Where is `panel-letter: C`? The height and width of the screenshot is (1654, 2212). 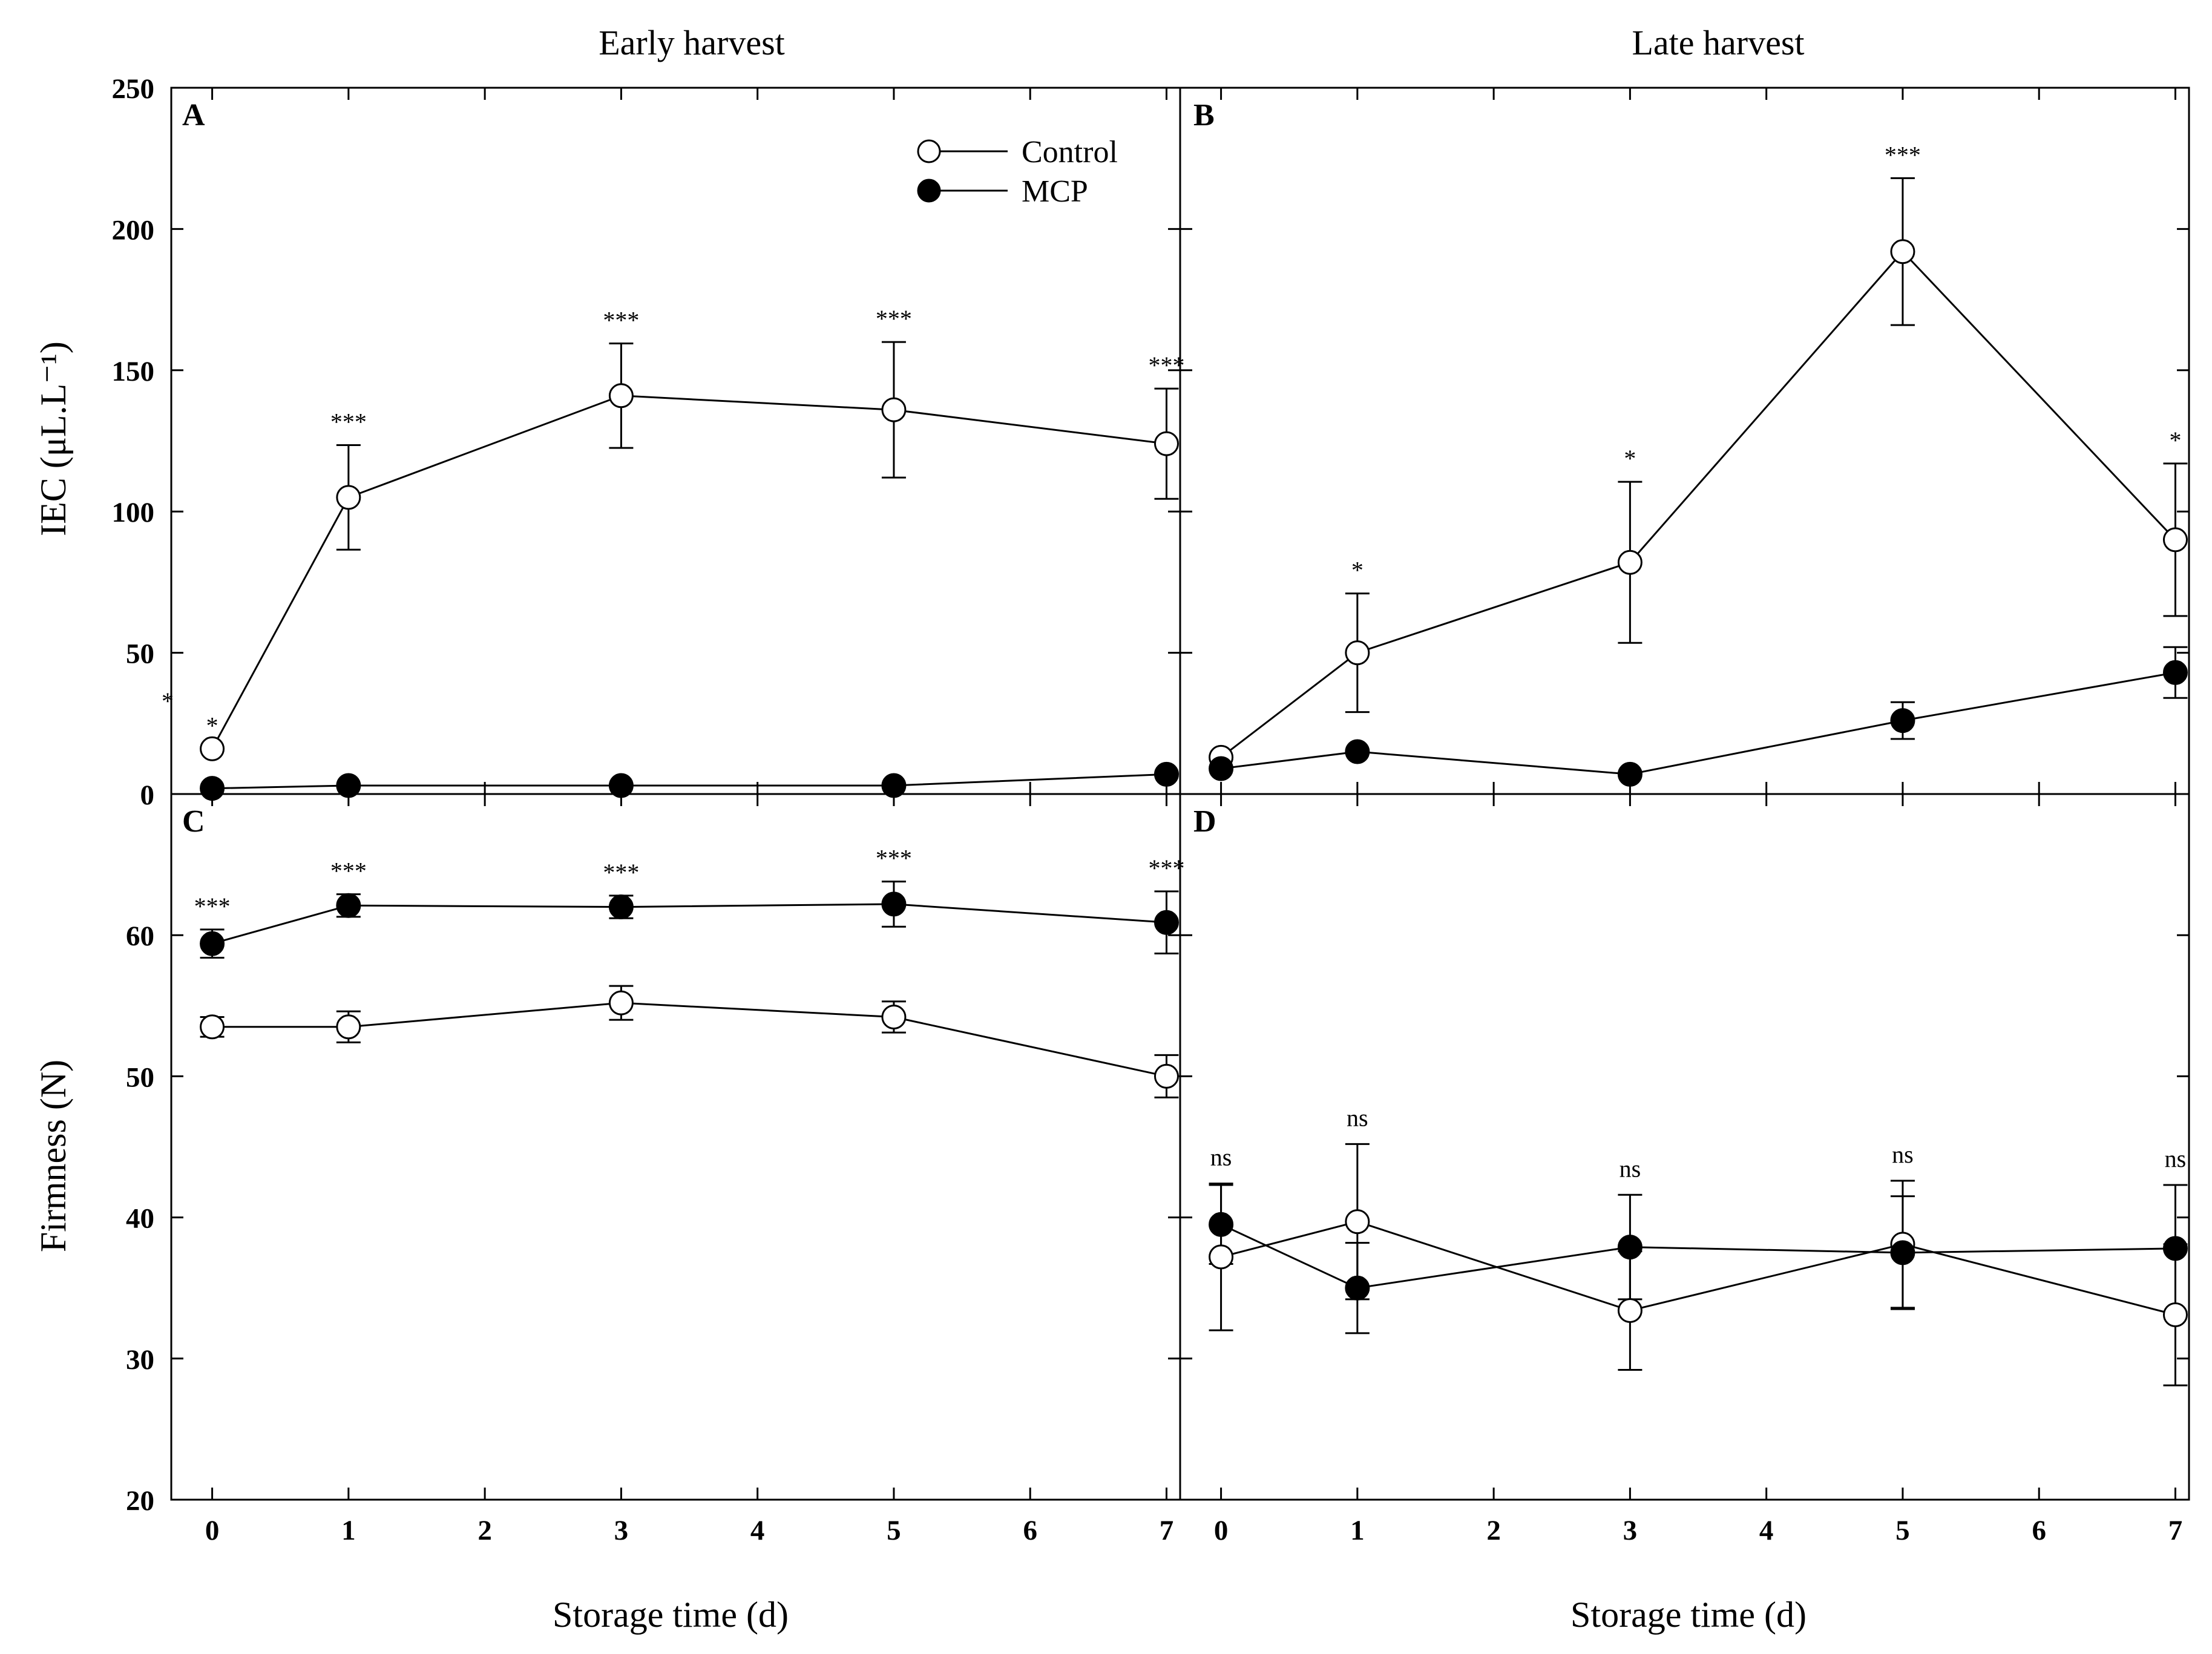
panel-letter: C is located at coordinates (193, 821).